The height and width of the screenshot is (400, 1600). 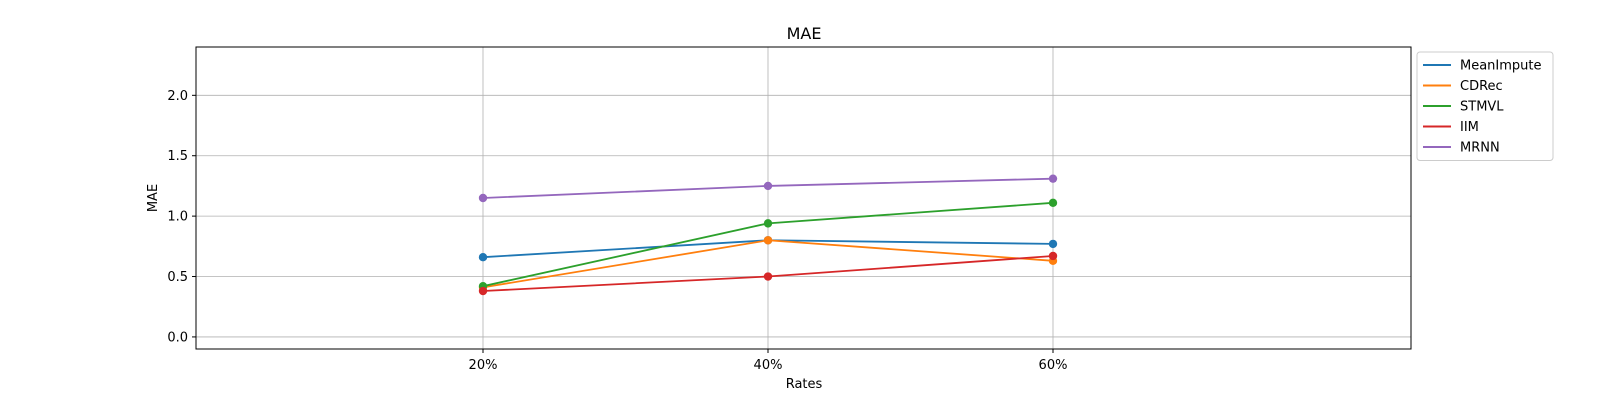 I want to click on y-axis-label: MAE, so click(x=153, y=198).